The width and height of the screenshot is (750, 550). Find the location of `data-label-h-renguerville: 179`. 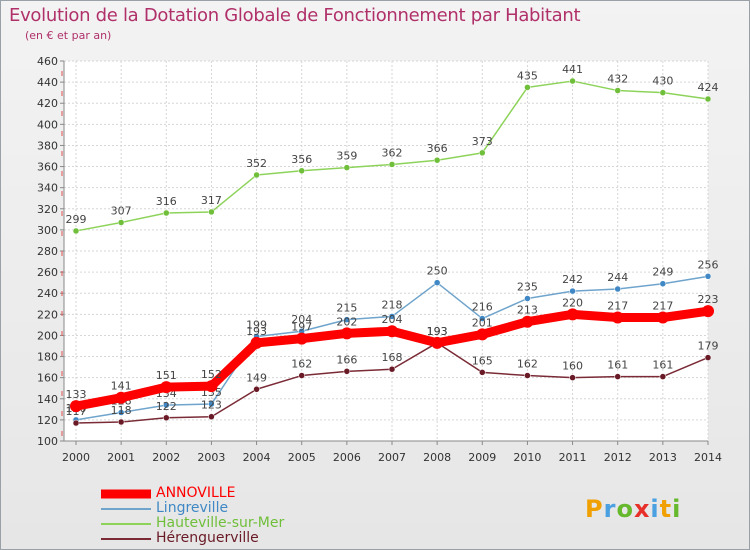

data-label-h-renguerville: 179 is located at coordinates (708, 346).